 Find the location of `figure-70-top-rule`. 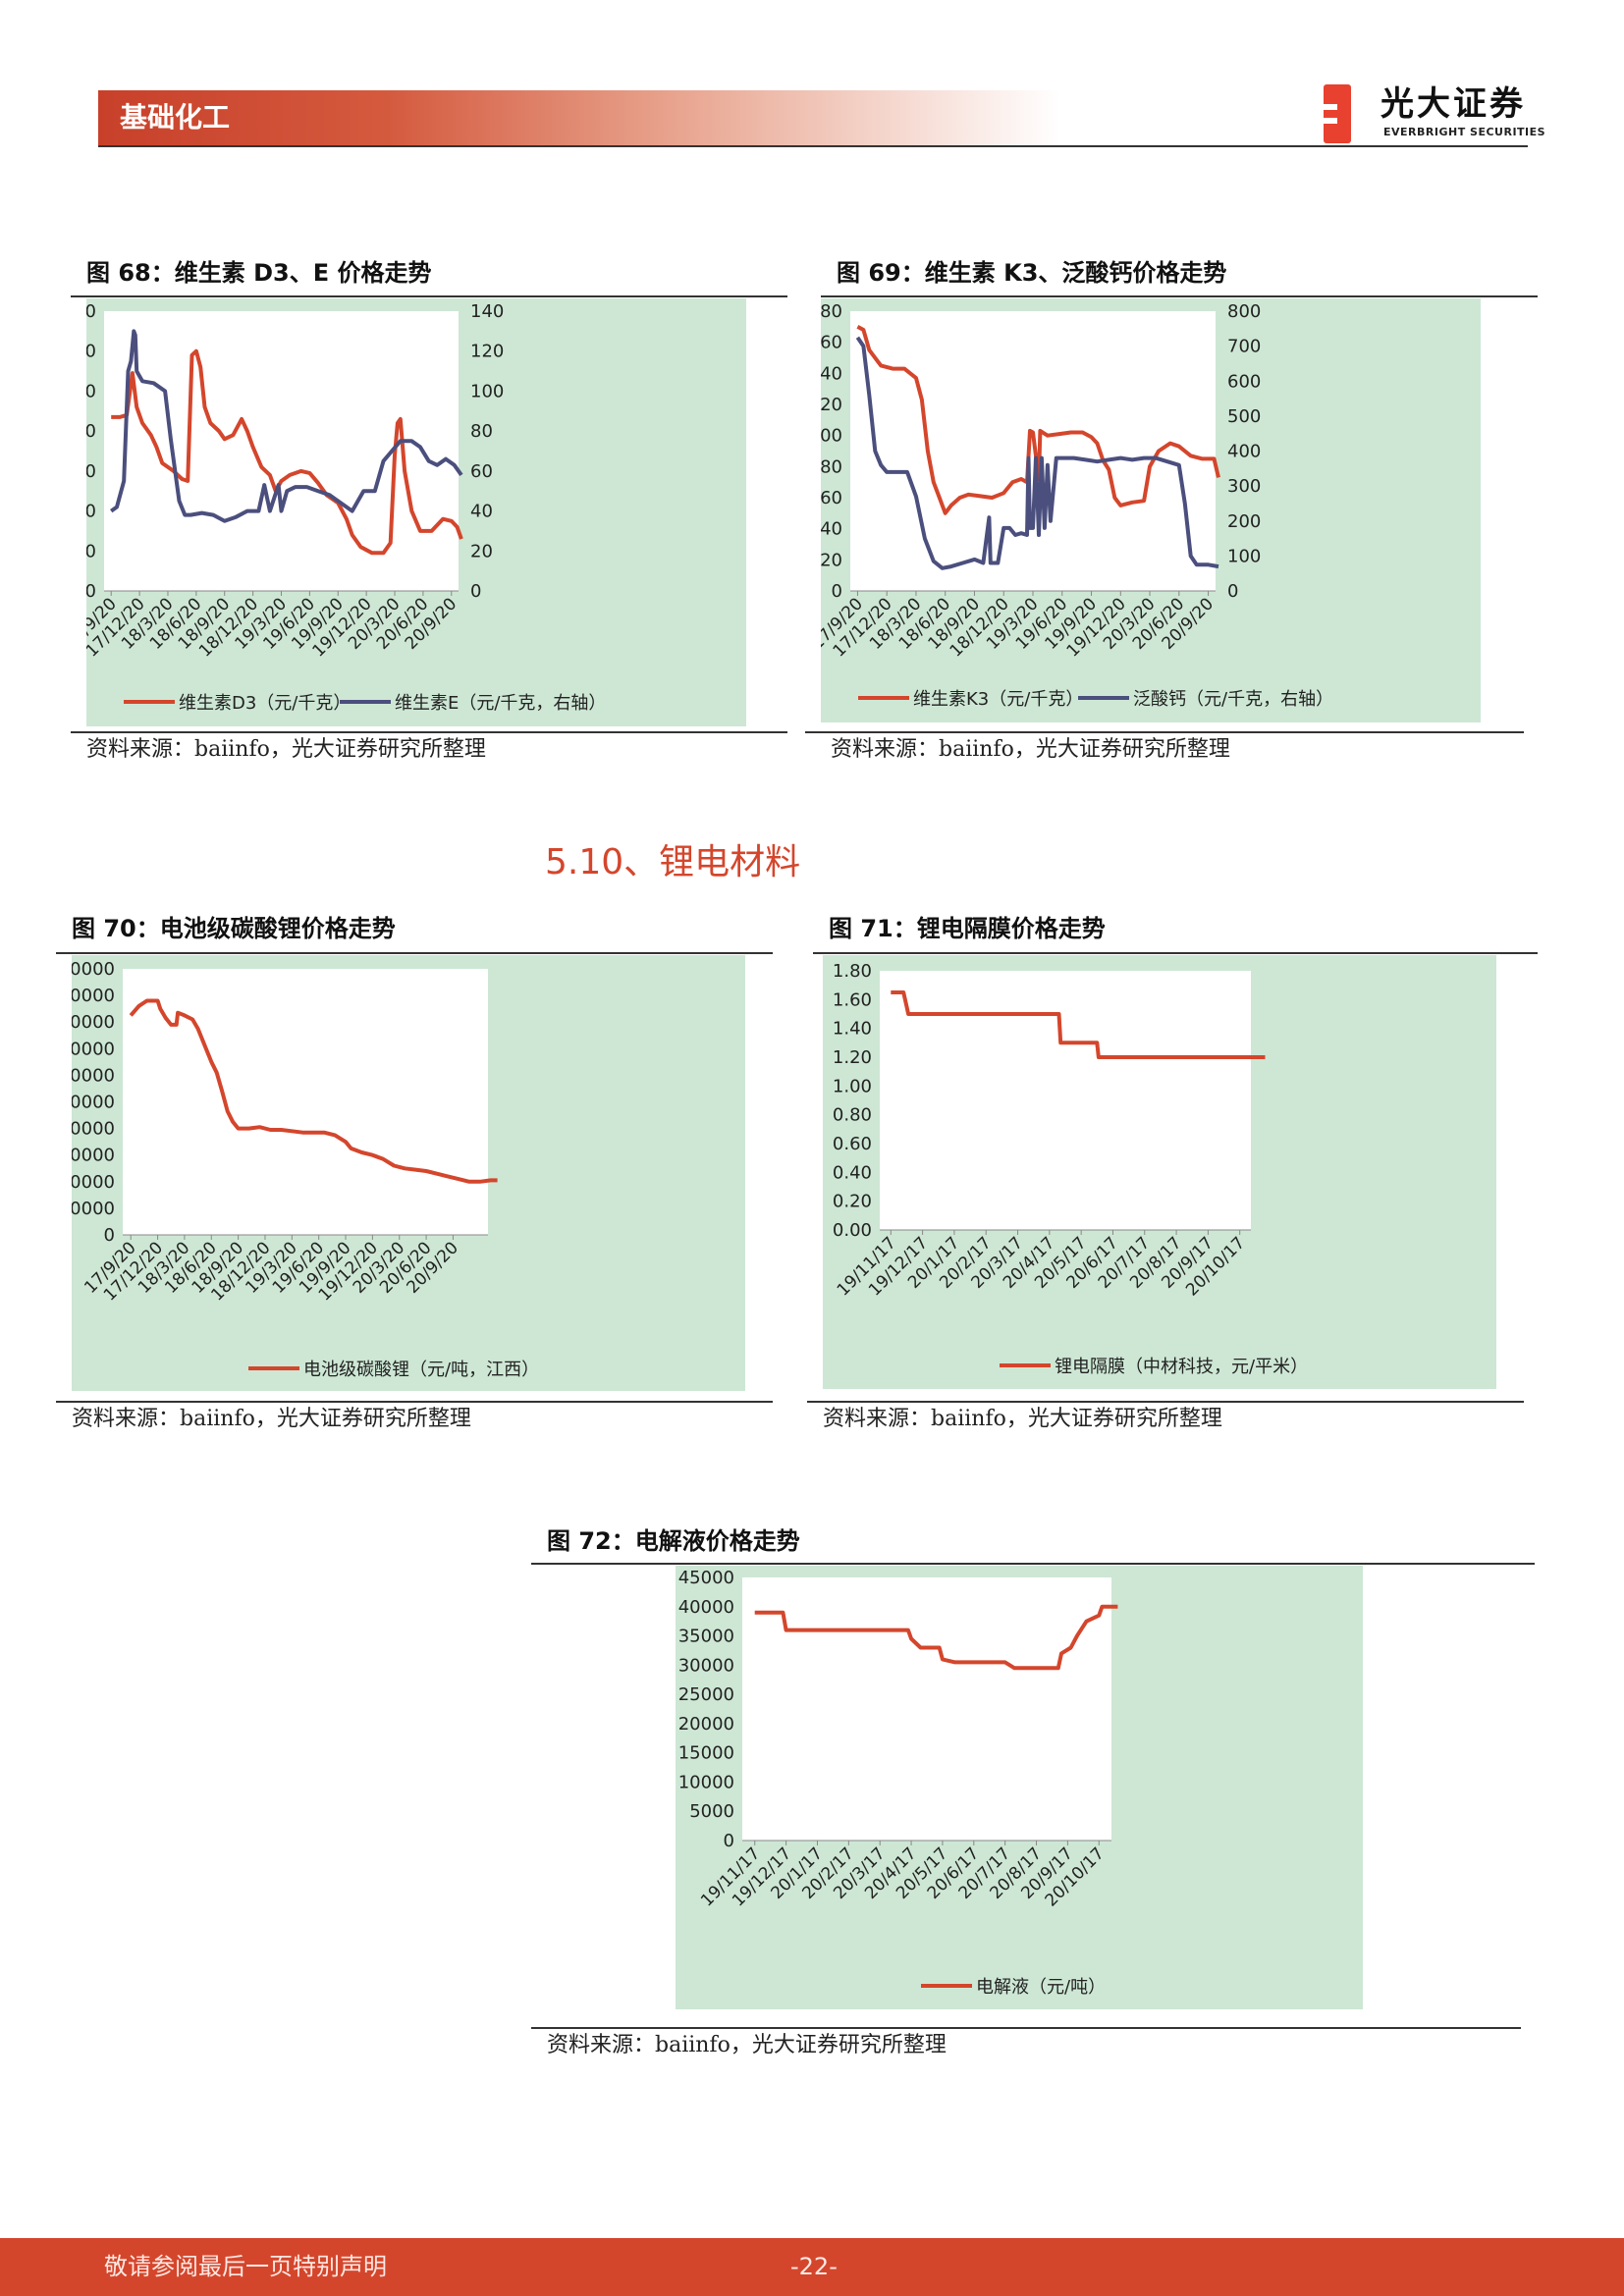

figure-70-top-rule is located at coordinates (414, 953).